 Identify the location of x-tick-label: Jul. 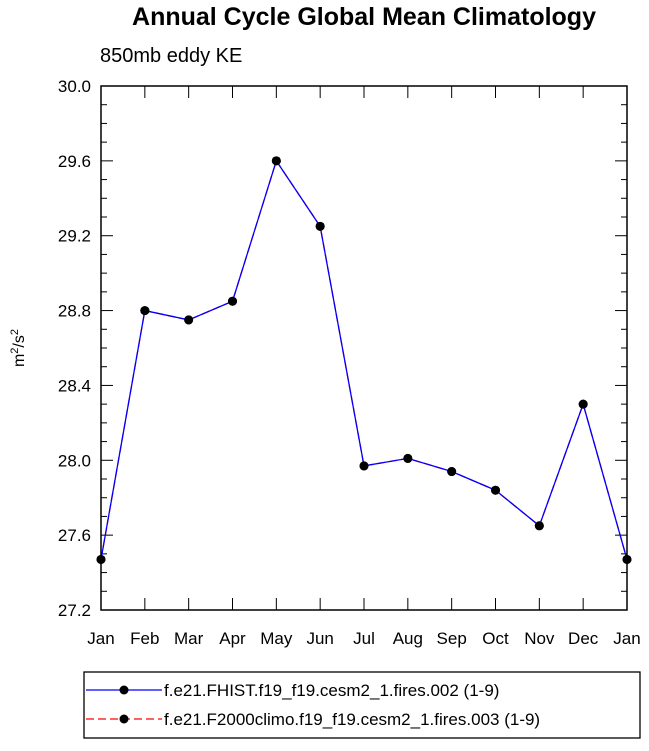
(364, 638).